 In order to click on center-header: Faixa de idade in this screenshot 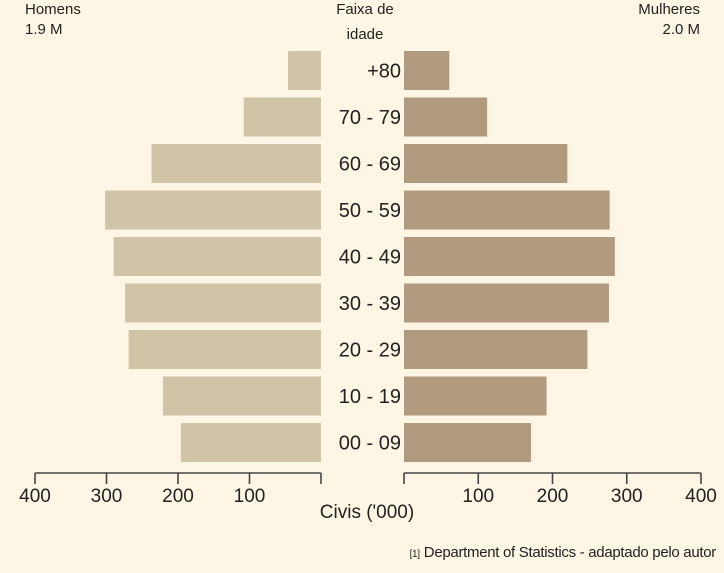, I will do `click(365, 22)`.